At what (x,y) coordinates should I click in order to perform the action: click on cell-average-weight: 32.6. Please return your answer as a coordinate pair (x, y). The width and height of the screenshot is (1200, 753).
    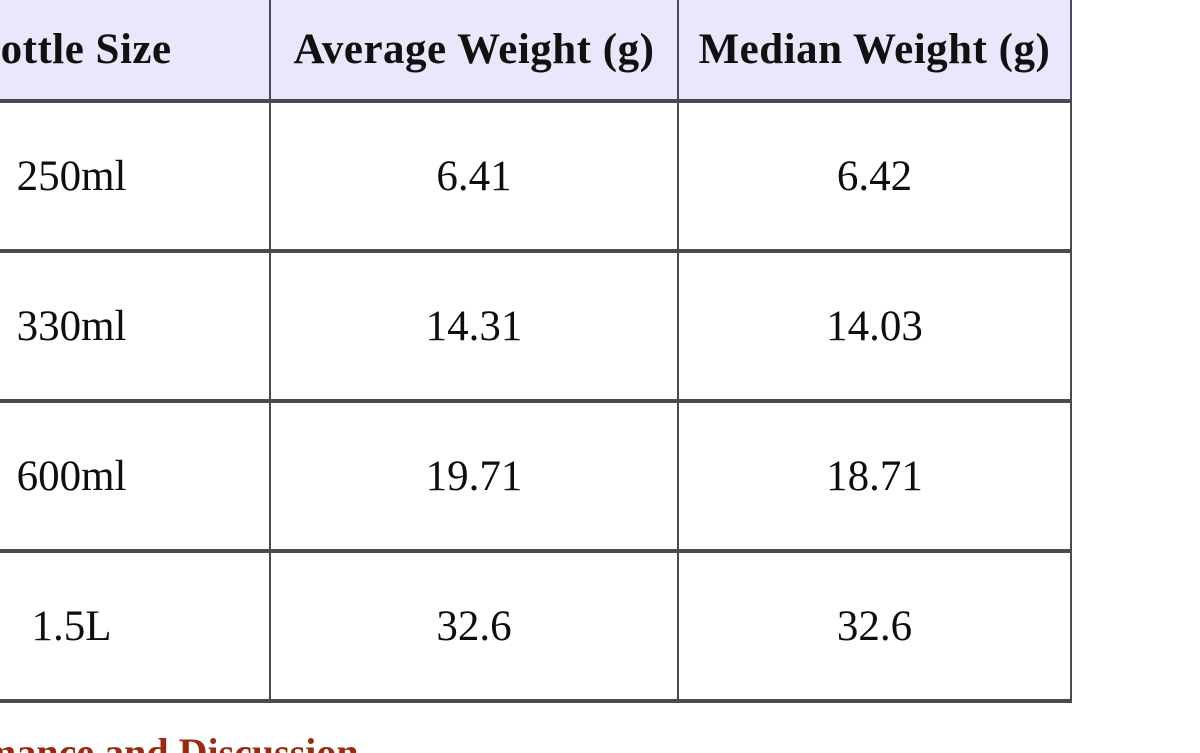
    Looking at the image, I should click on (474, 626).